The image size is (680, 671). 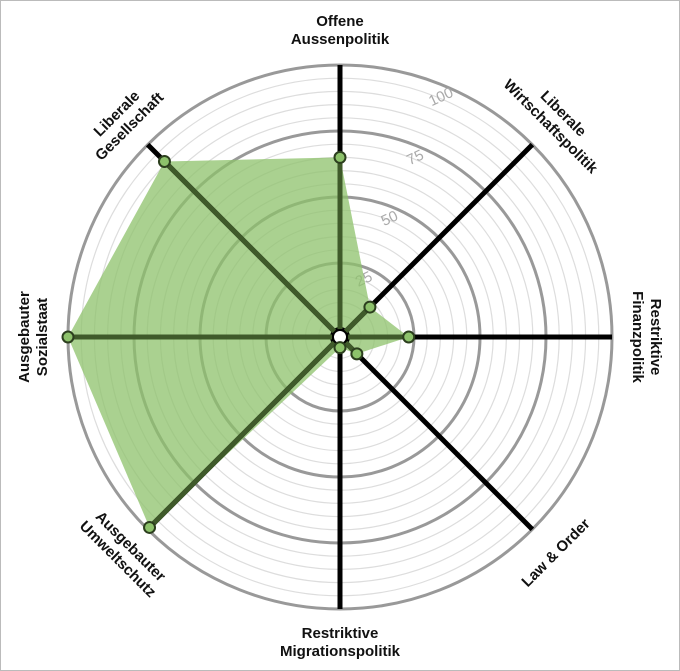 I want to click on axis-label-group: Offene Aussenpolitik, so click(x=340, y=30).